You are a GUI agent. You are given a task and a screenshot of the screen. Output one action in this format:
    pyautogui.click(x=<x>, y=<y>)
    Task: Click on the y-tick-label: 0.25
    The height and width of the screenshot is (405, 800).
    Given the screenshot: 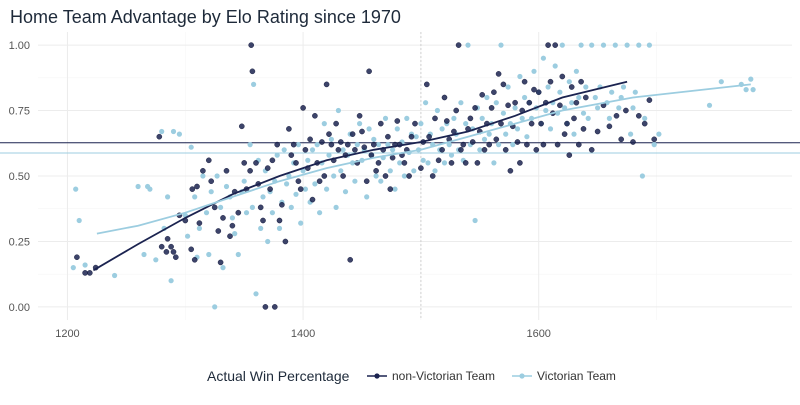 What is the action you would take?
    pyautogui.click(x=19, y=242)
    